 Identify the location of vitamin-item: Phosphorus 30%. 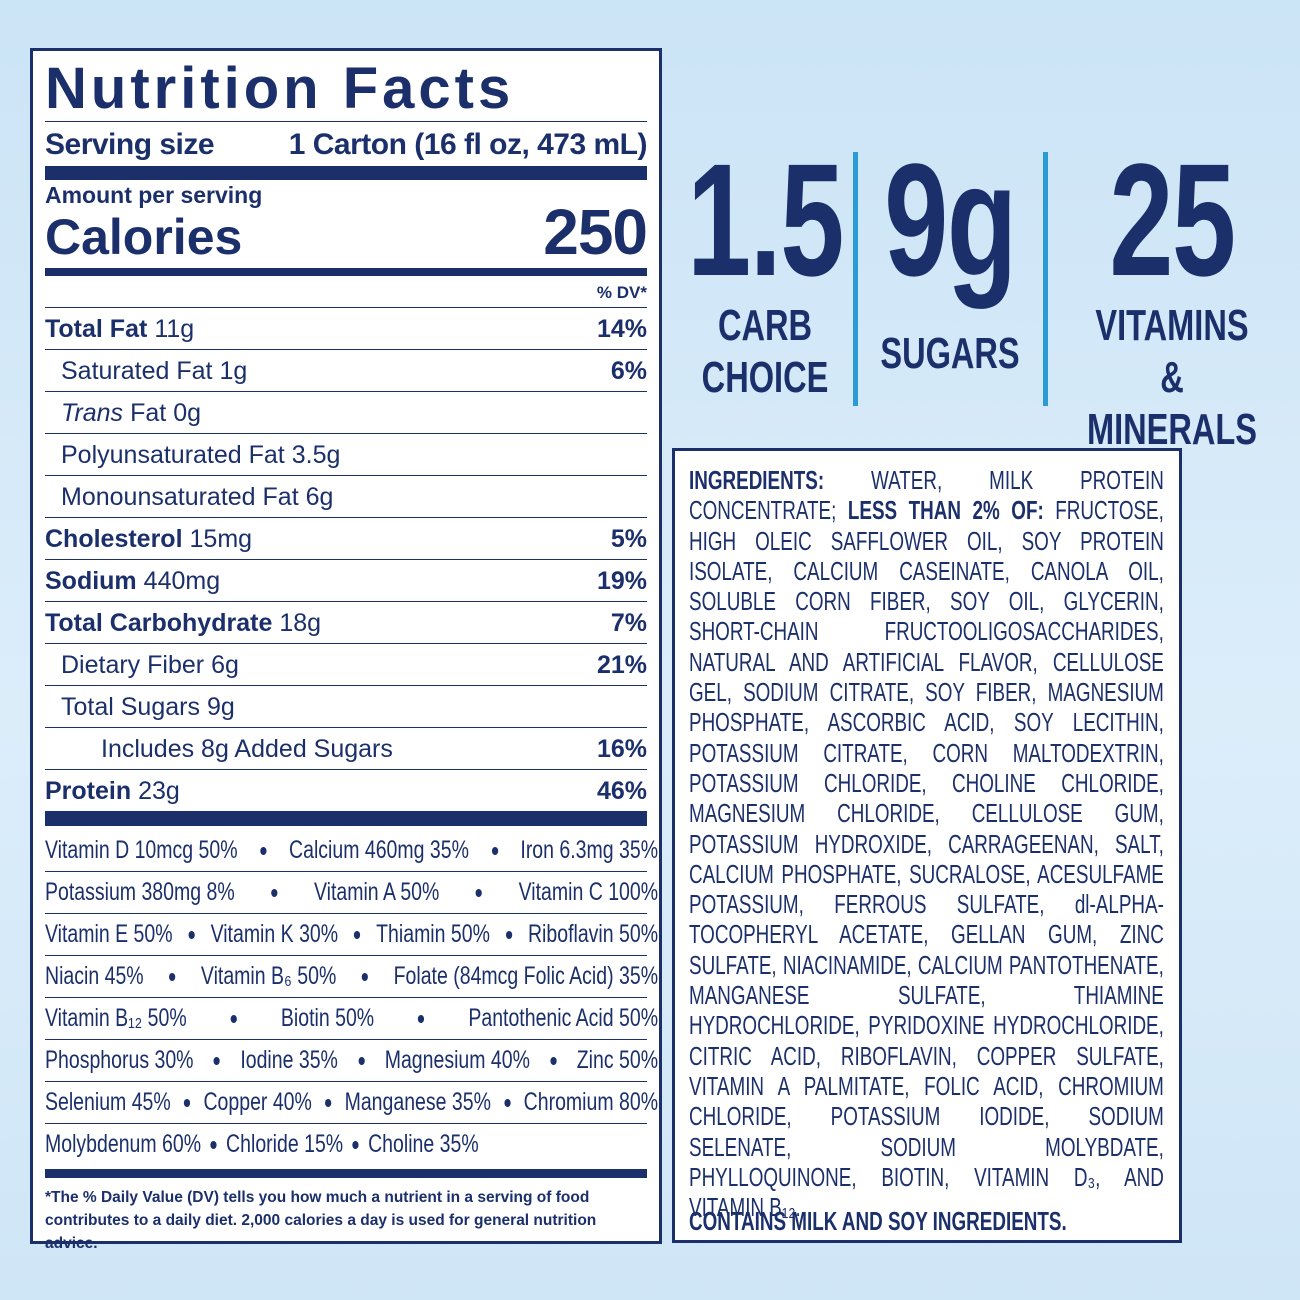
(119, 1060).